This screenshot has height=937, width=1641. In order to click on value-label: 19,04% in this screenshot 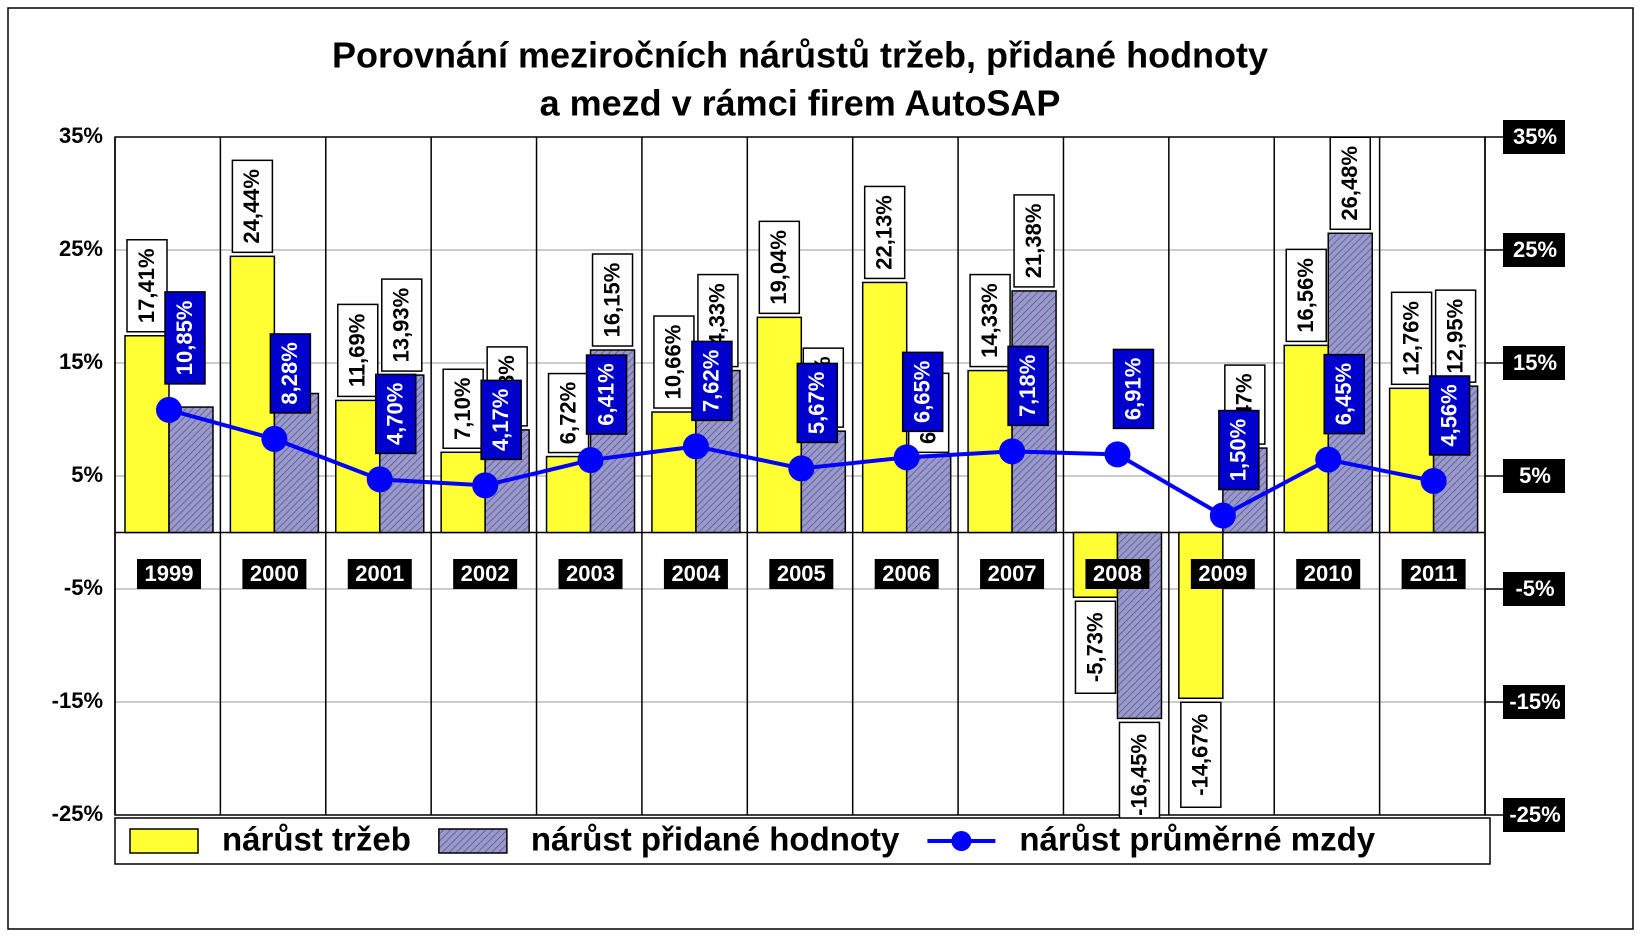, I will do `click(778, 267)`.